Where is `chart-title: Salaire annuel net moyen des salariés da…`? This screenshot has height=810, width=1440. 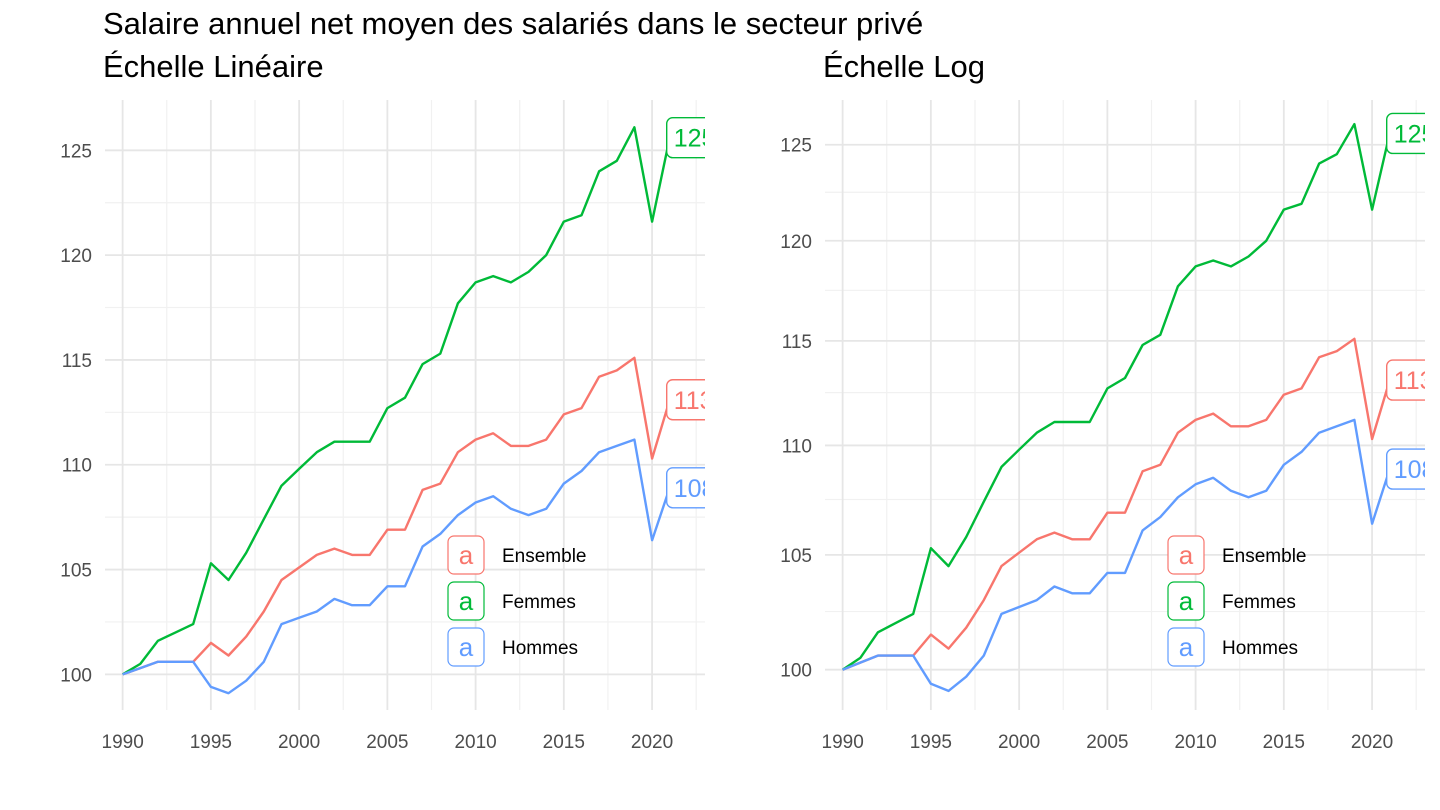 chart-title: Salaire annuel net moyen des salariés da… is located at coordinates (513, 23).